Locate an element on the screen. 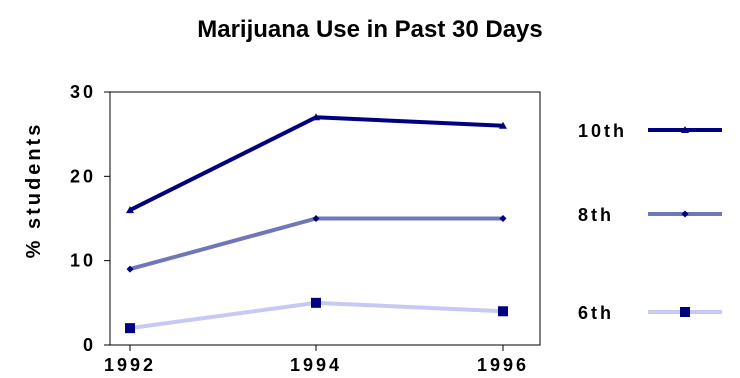  legend: 10th 8th 6th is located at coordinates (650, 222).